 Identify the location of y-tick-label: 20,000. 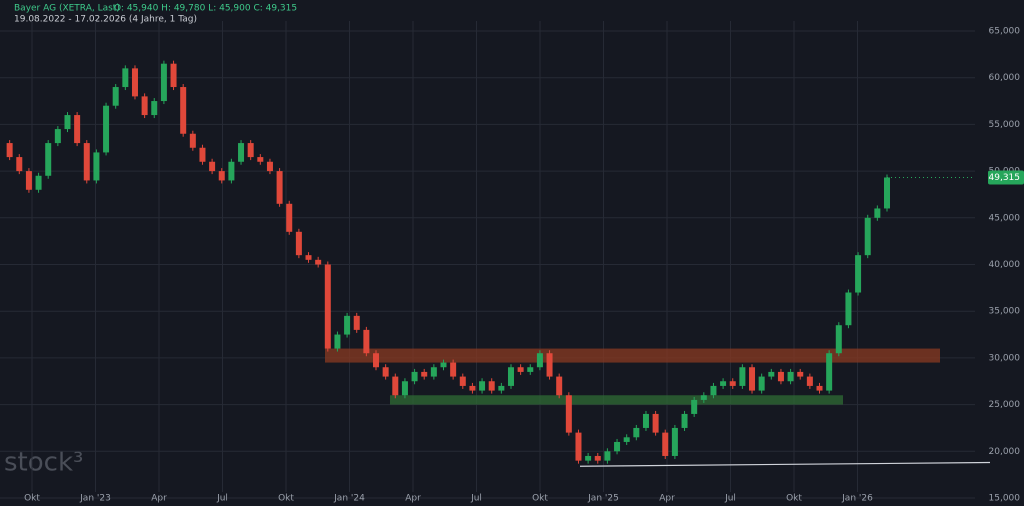
(1005, 452).